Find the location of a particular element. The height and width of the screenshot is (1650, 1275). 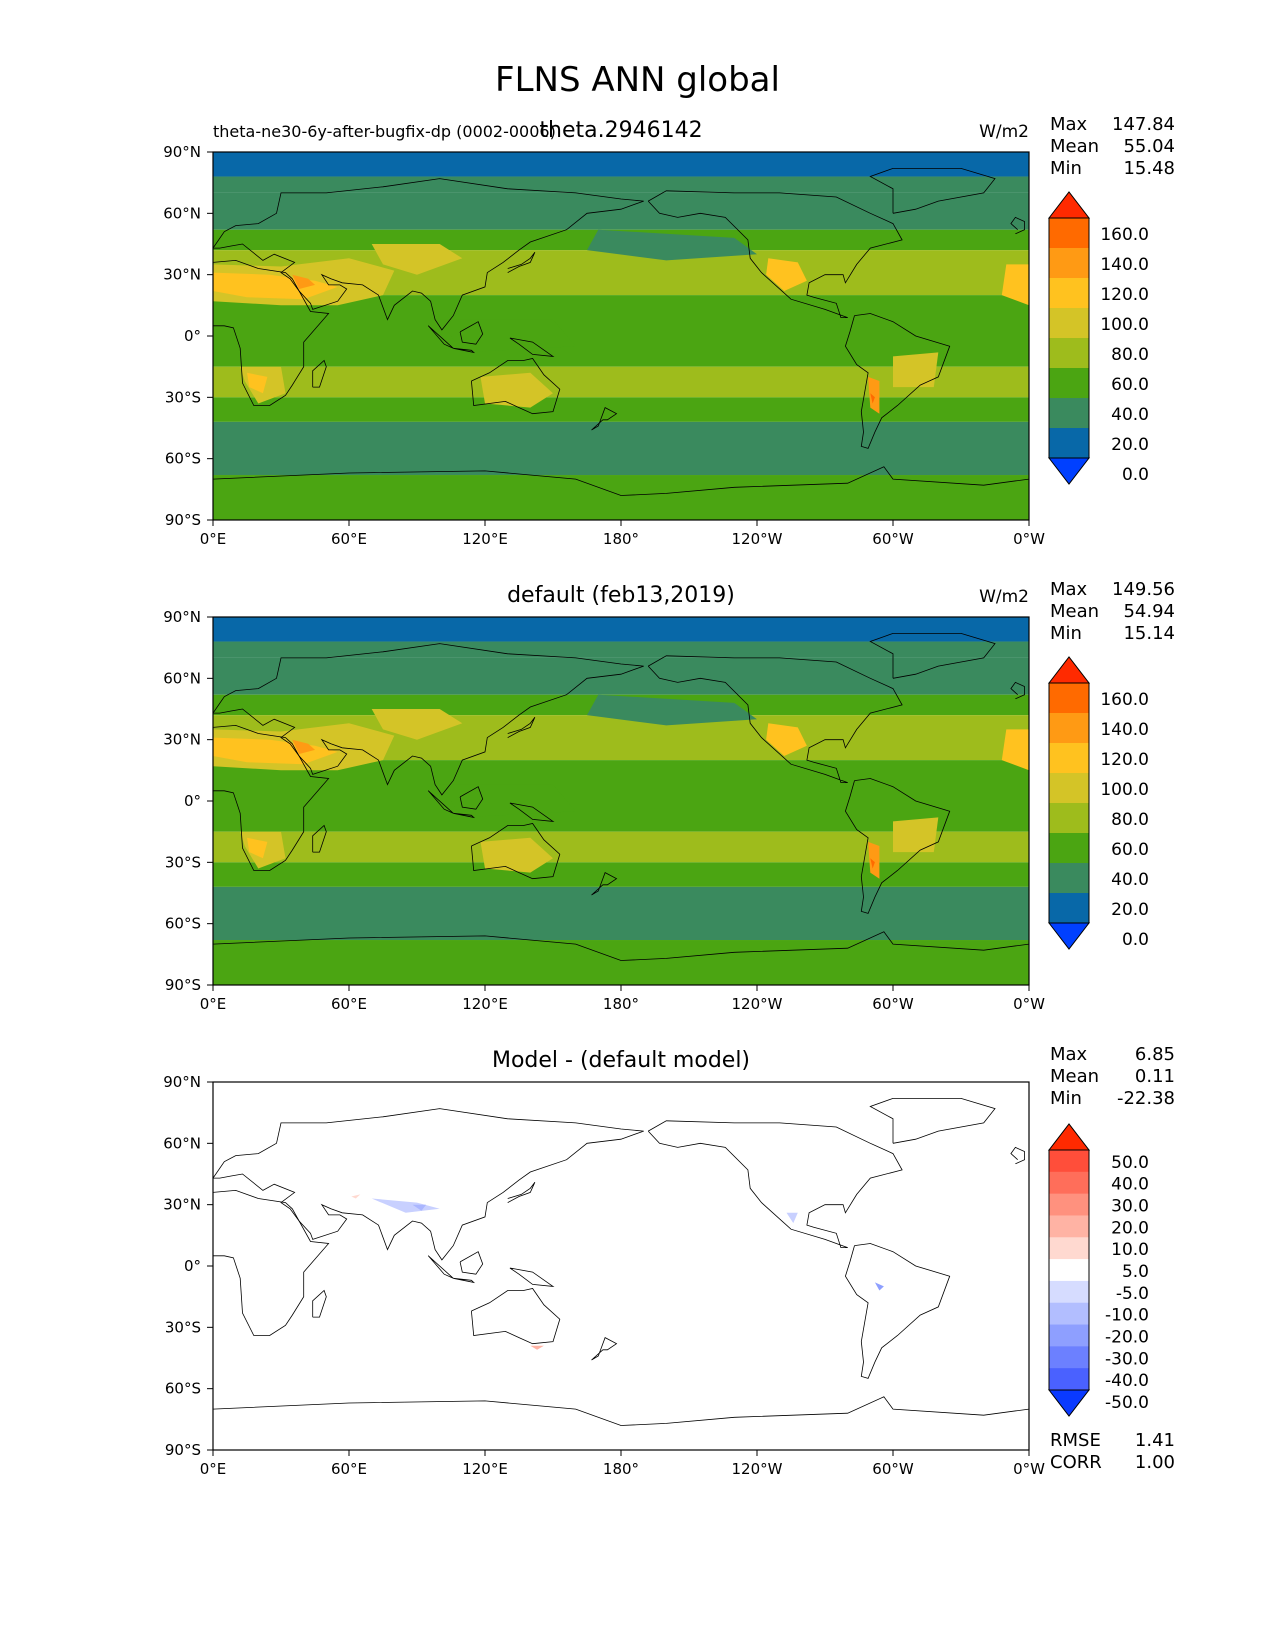

y-tick-label: 90°S is located at coordinates (183, 520).